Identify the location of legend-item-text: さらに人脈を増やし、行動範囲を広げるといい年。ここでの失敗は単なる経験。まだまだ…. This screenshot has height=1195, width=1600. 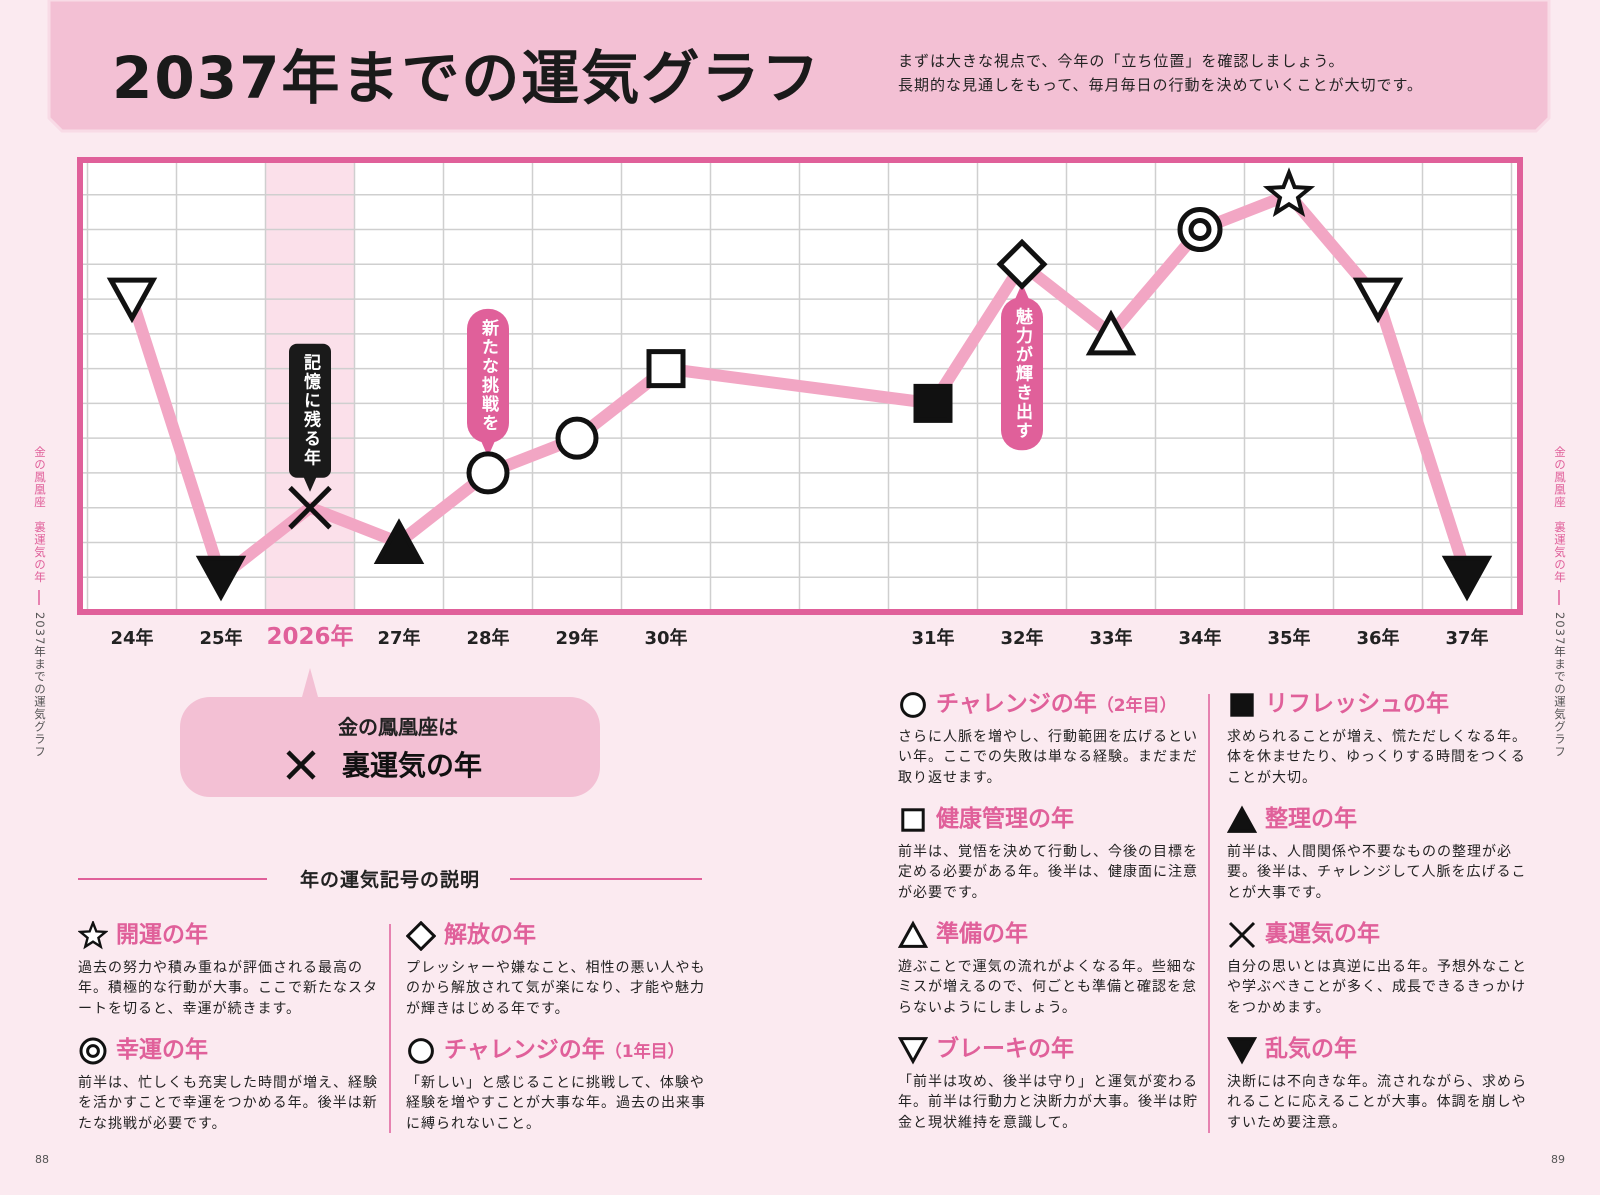
(1048, 757).